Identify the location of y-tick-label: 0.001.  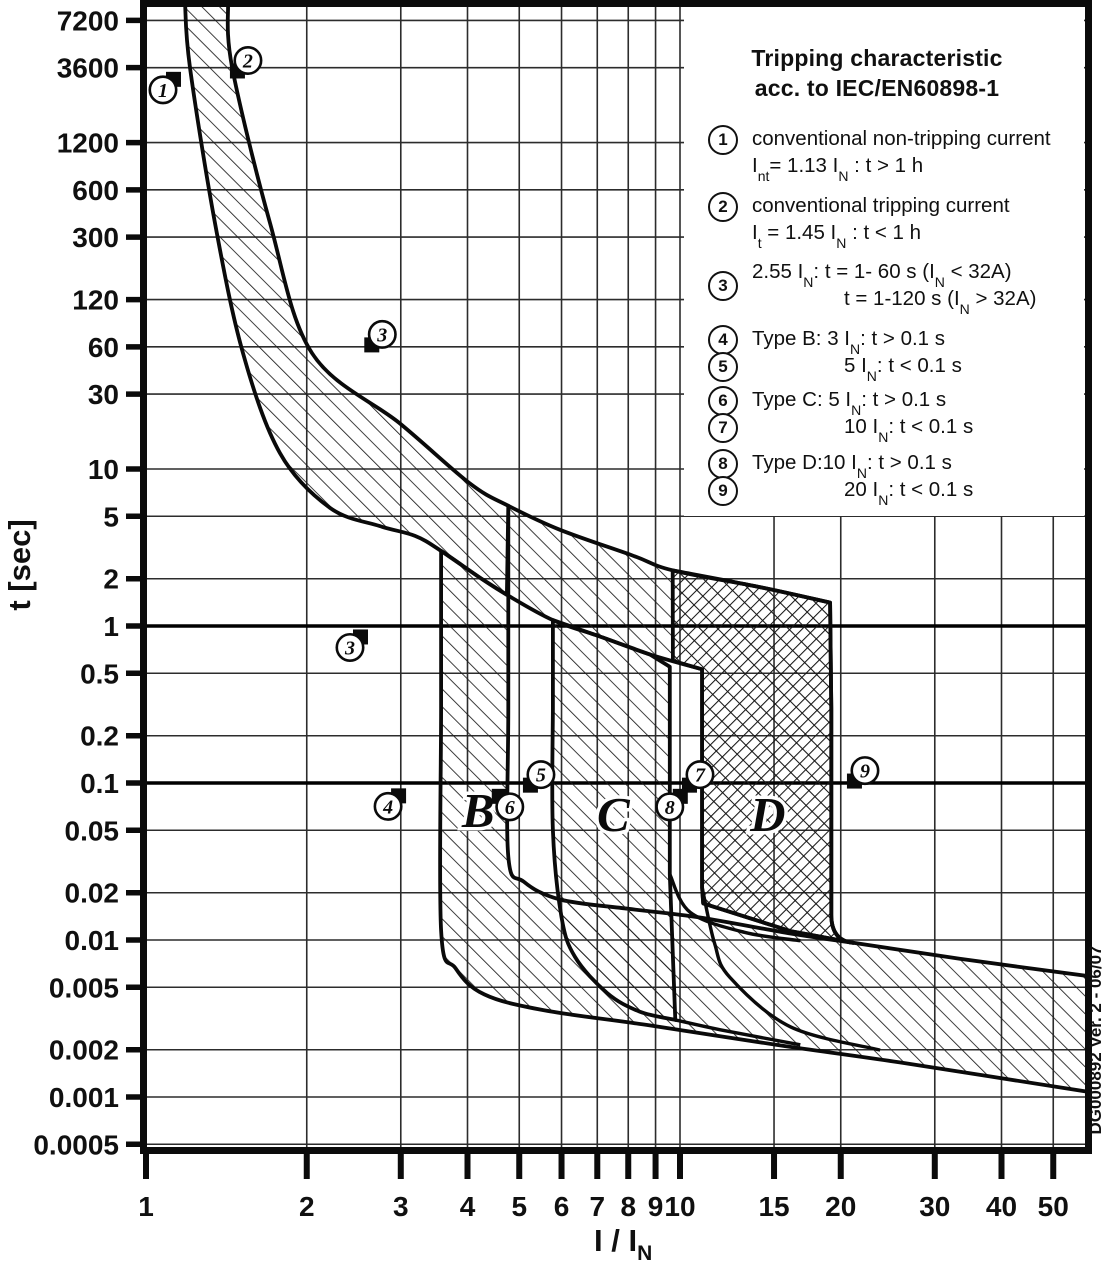
(84, 1097).